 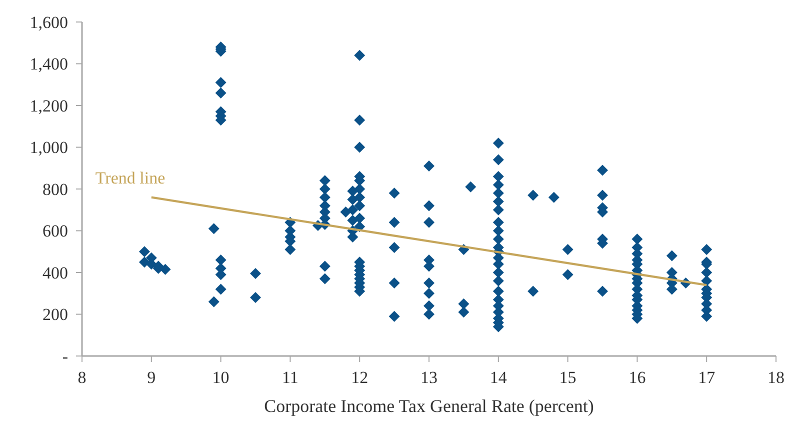 I want to click on y-tick-label: 400, so click(x=55, y=272).